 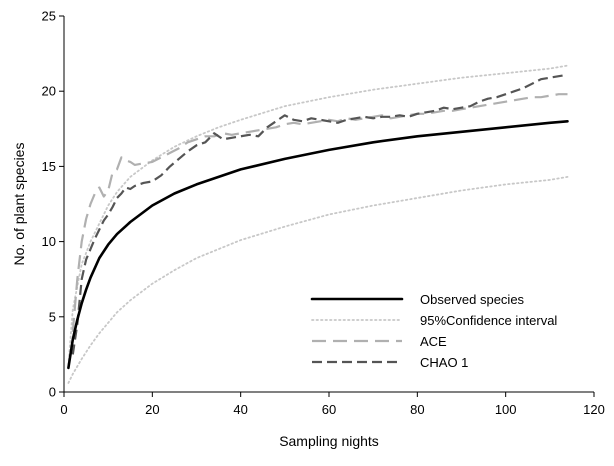 I want to click on x-tick-label: 40, so click(x=240, y=409).